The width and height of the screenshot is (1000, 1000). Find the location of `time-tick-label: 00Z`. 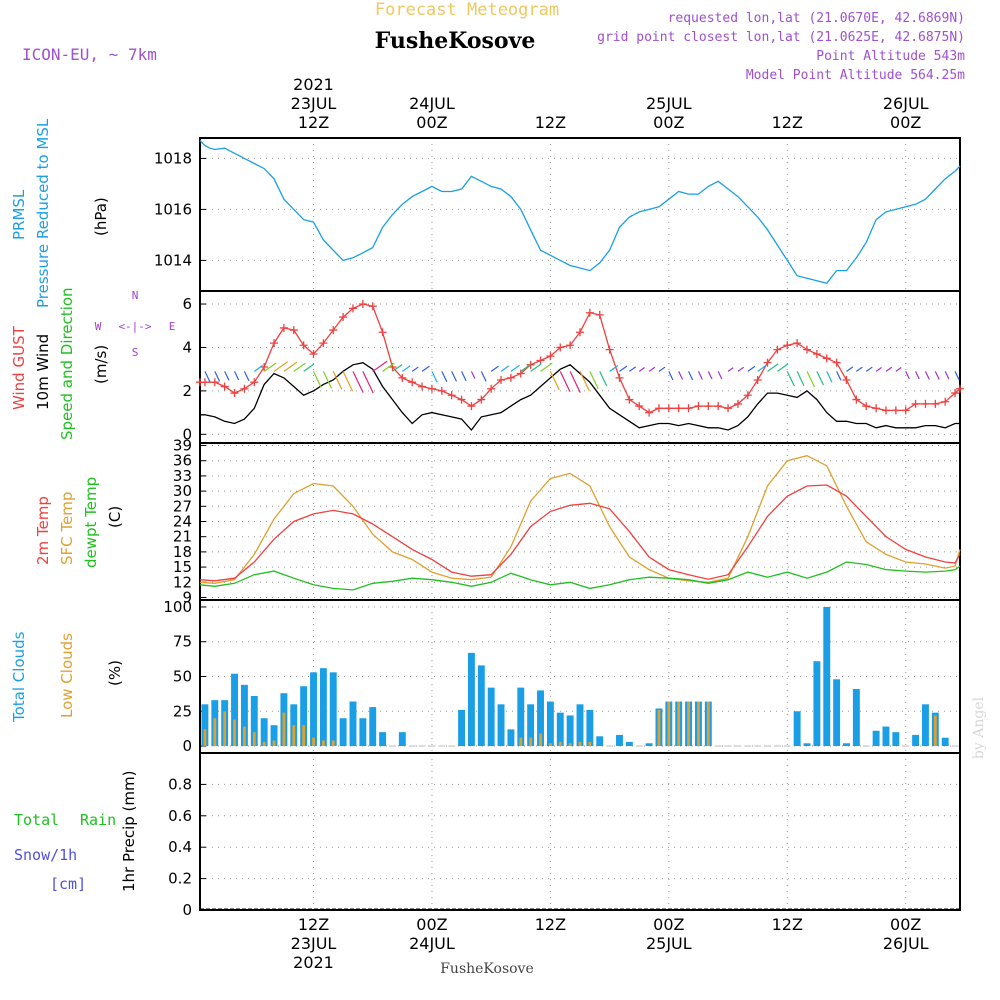

time-tick-label: 00Z is located at coordinates (431, 924).